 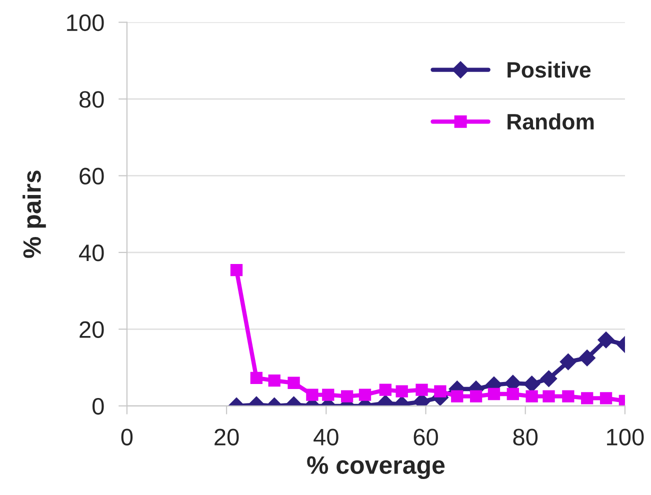 I want to click on y-axis-title: % pairs, so click(x=34, y=214).